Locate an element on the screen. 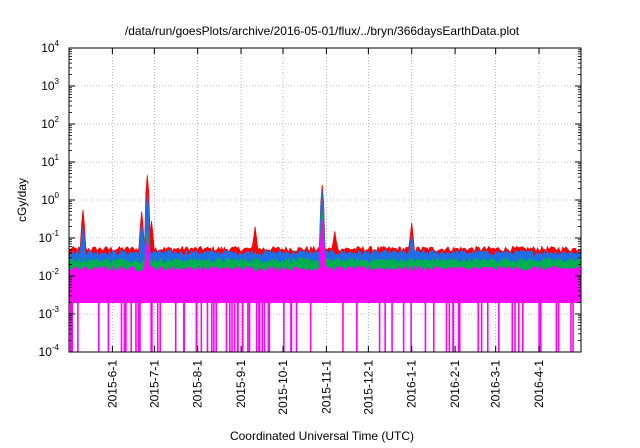  x-tick-label: 2015-10-1 is located at coordinates (283, 387).